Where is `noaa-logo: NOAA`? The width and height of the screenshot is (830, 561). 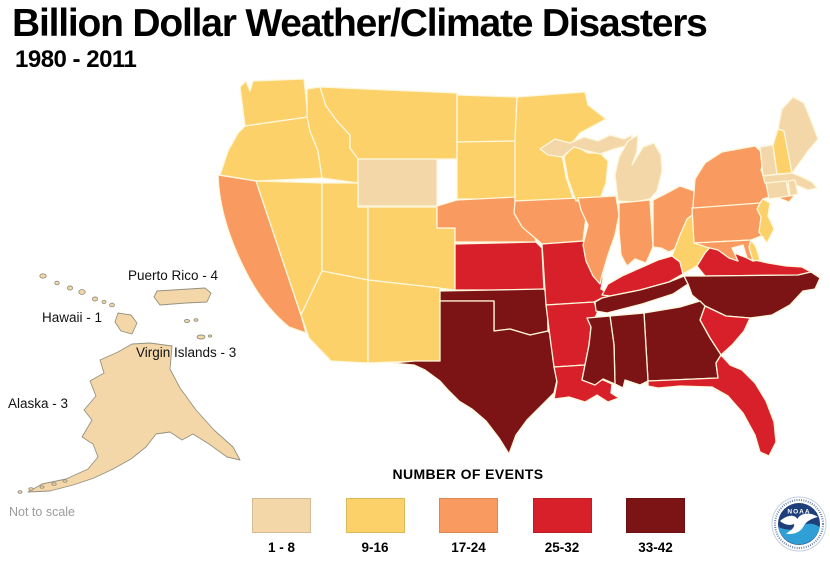
noaa-logo: NOAA is located at coordinates (799, 524).